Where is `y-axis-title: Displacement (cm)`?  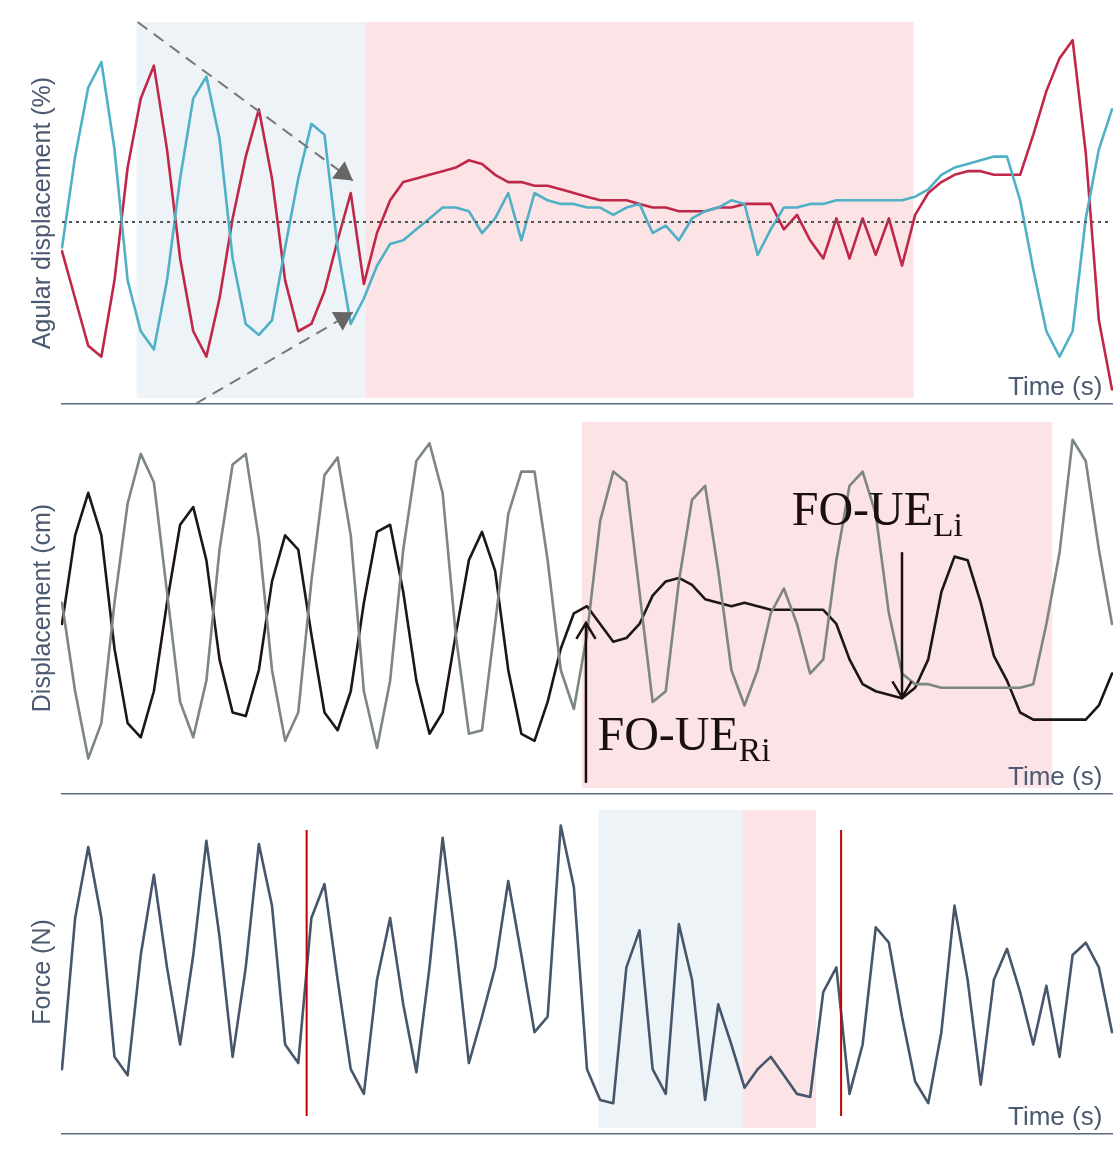 y-axis-title: Displacement (cm) is located at coordinates (40, 608).